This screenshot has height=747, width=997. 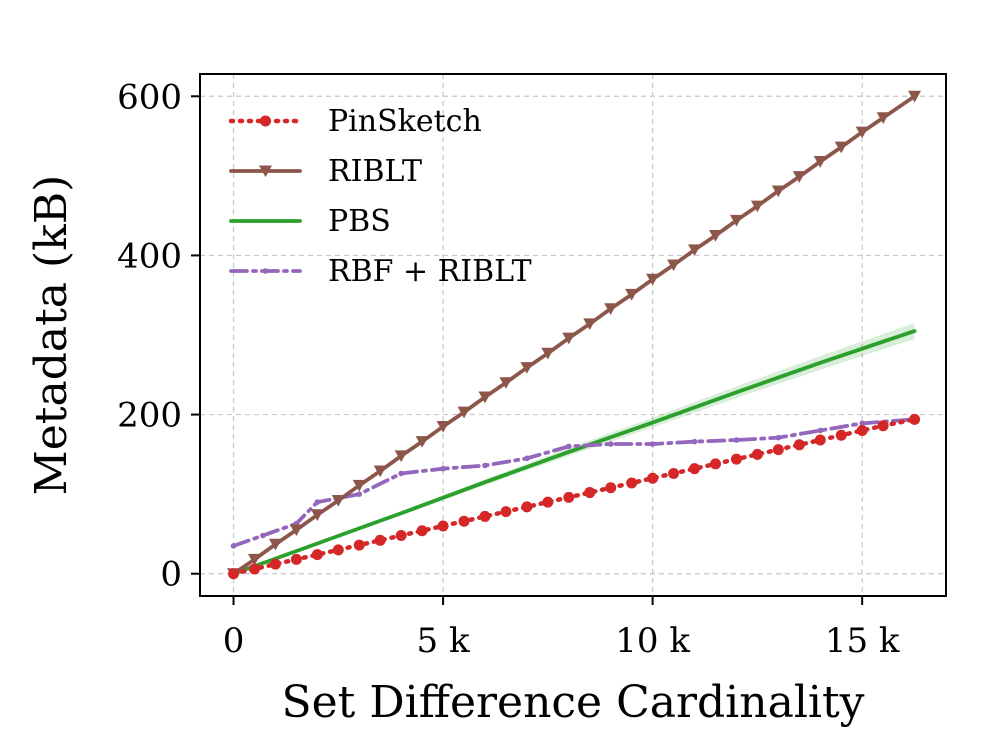 I want to click on y-tick-label: 600, so click(x=149, y=97).